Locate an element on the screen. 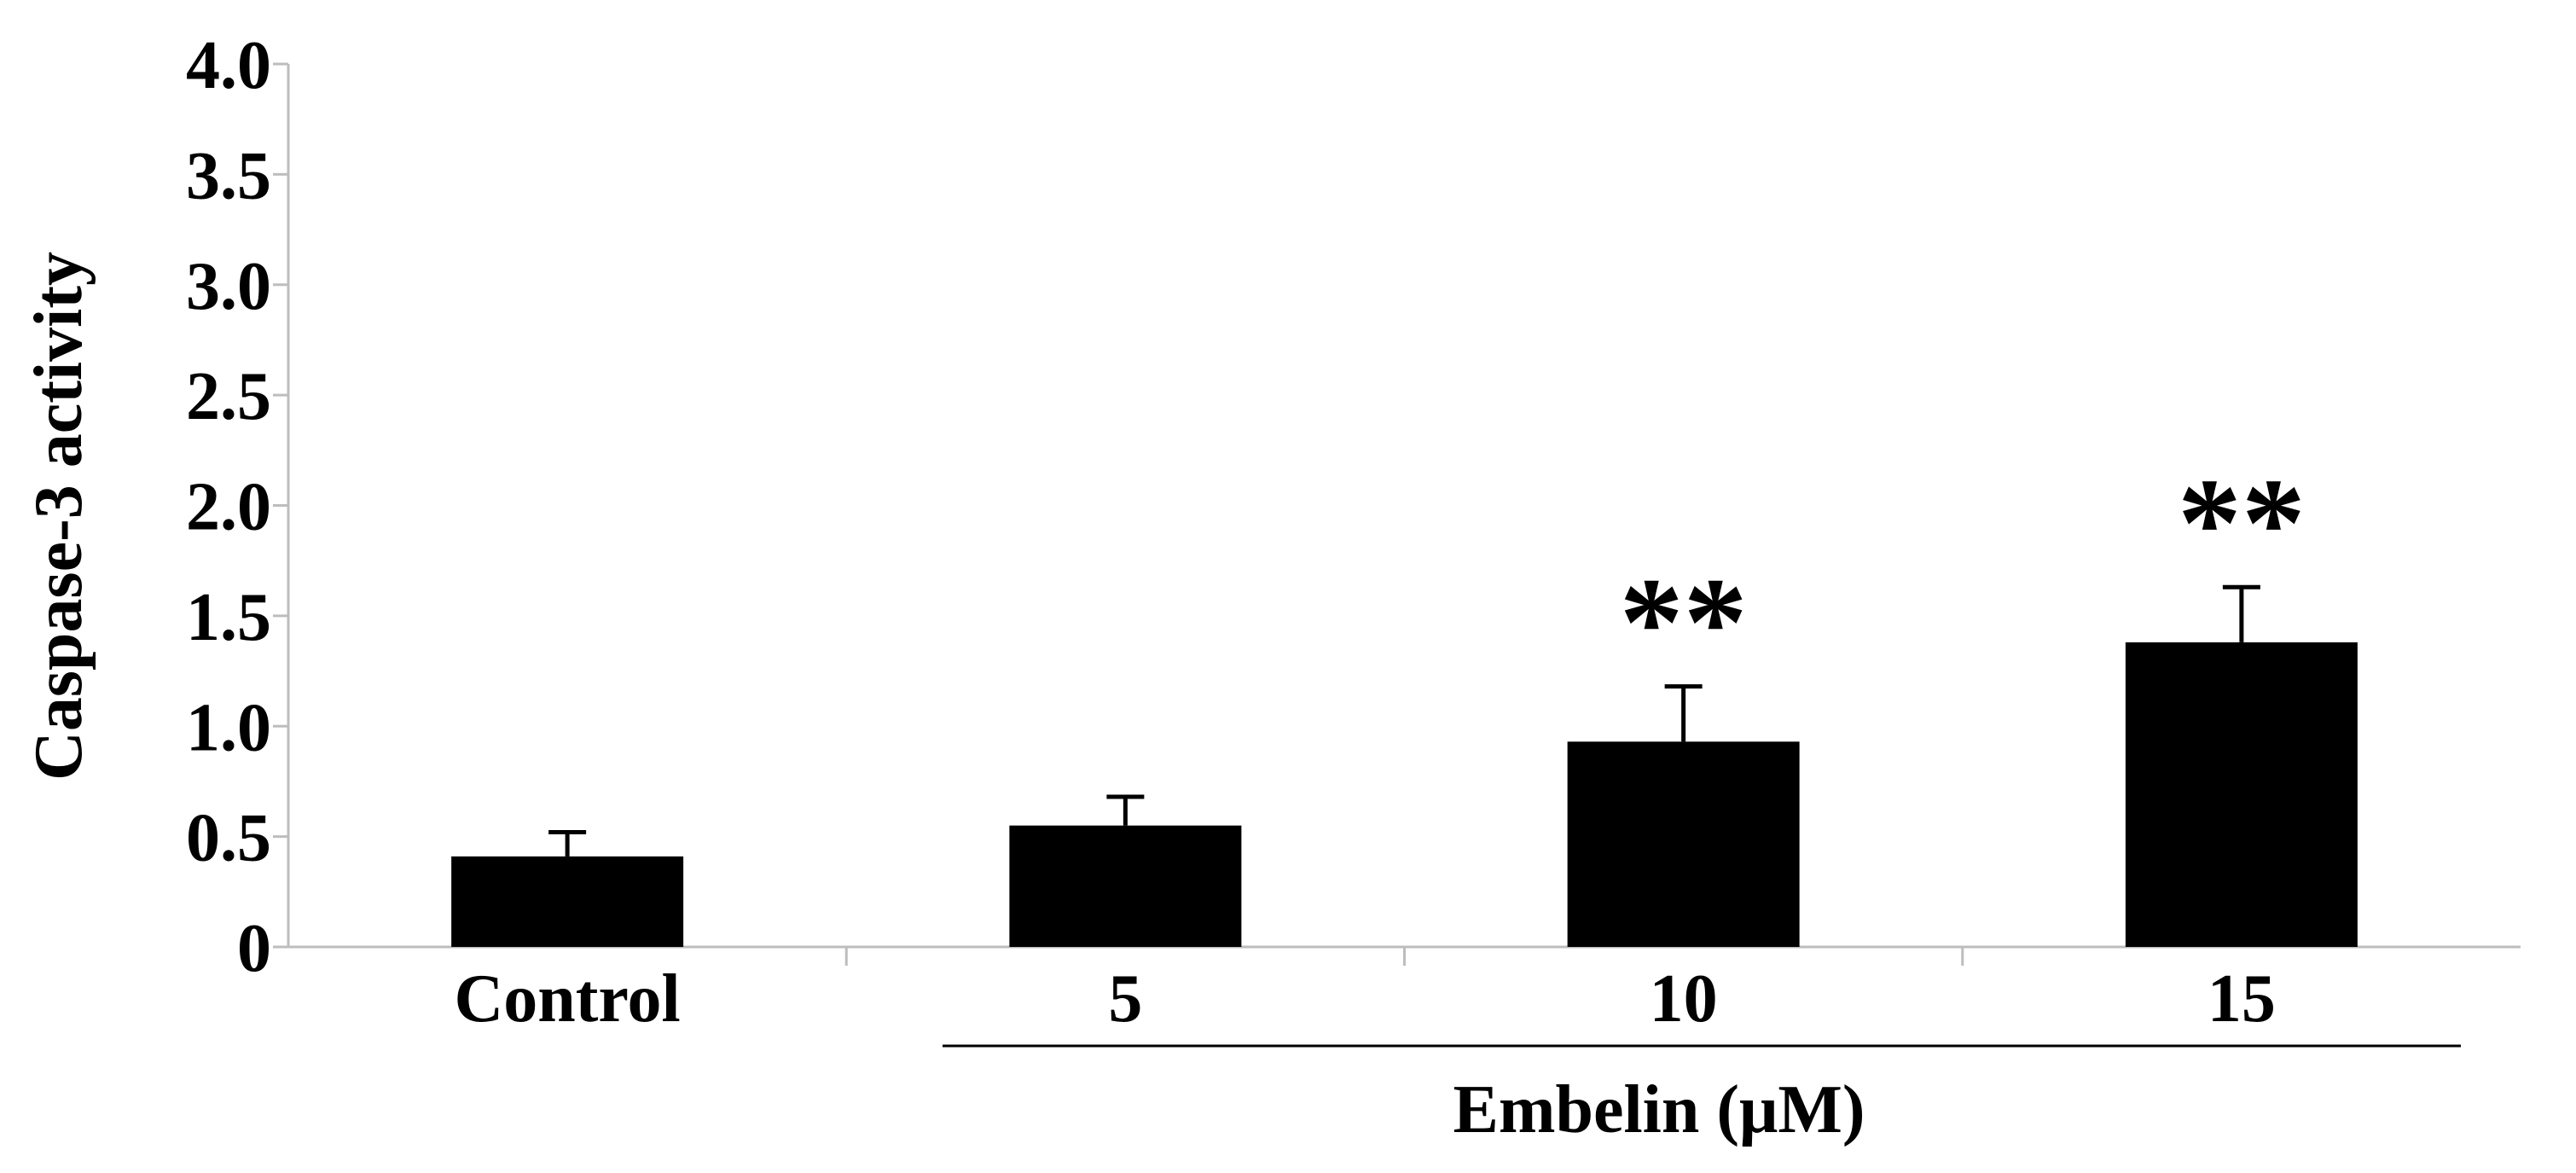 This screenshot has width=2576, height=1173. y-tick-label: 2.0 is located at coordinates (228, 507).